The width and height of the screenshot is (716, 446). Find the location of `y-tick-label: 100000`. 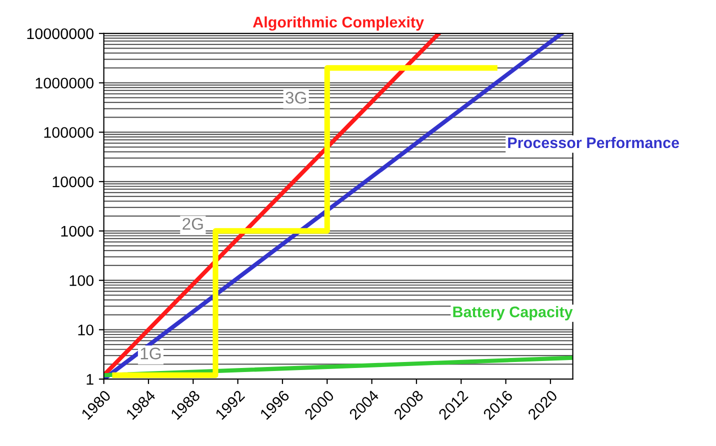

y-tick-label: 100000 is located at coordinates (69, 132).